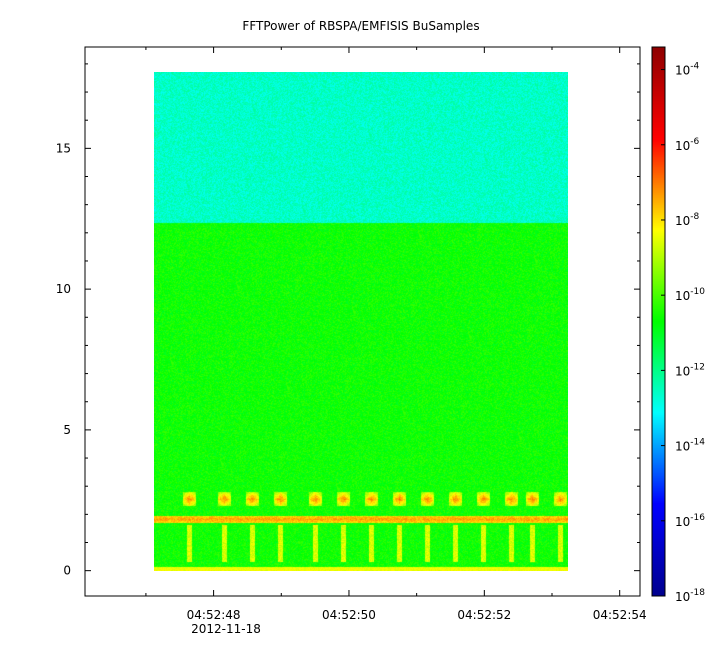 The image size is (724, 656). Describe the element at coordinates (697, 443) in the screenshot. I see `colorbar-tick-exponent: -14` at that location.